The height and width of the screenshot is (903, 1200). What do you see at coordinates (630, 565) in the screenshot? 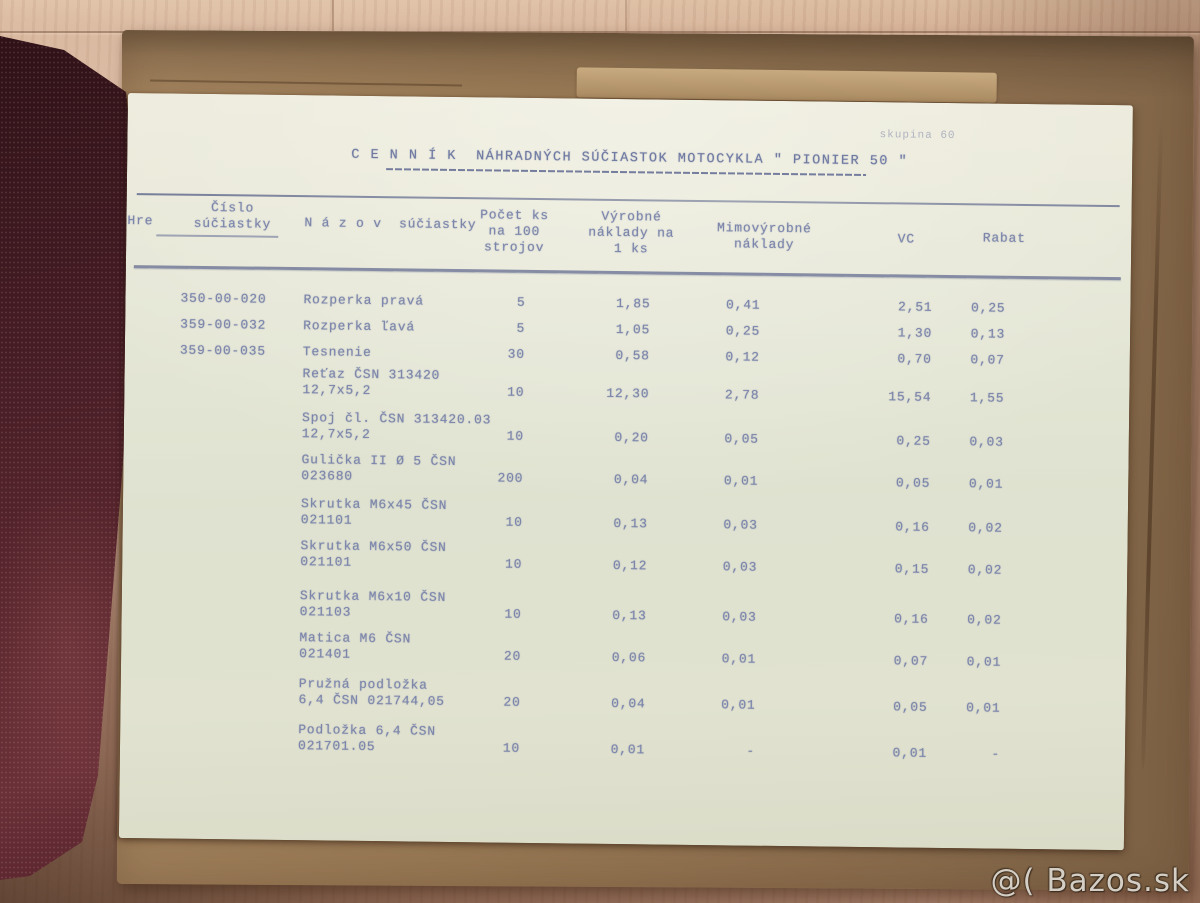
I see `cost-cell: 0,12` at bounding box center [630, 565].